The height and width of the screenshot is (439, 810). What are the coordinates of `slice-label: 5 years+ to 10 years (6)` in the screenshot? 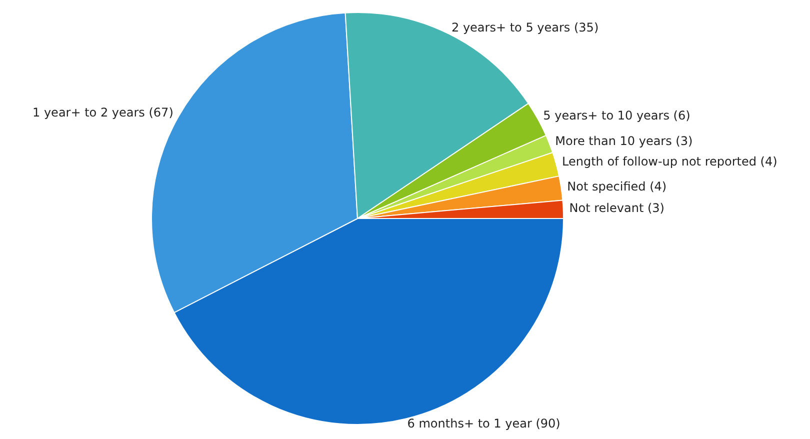 It's located at (616, 115).